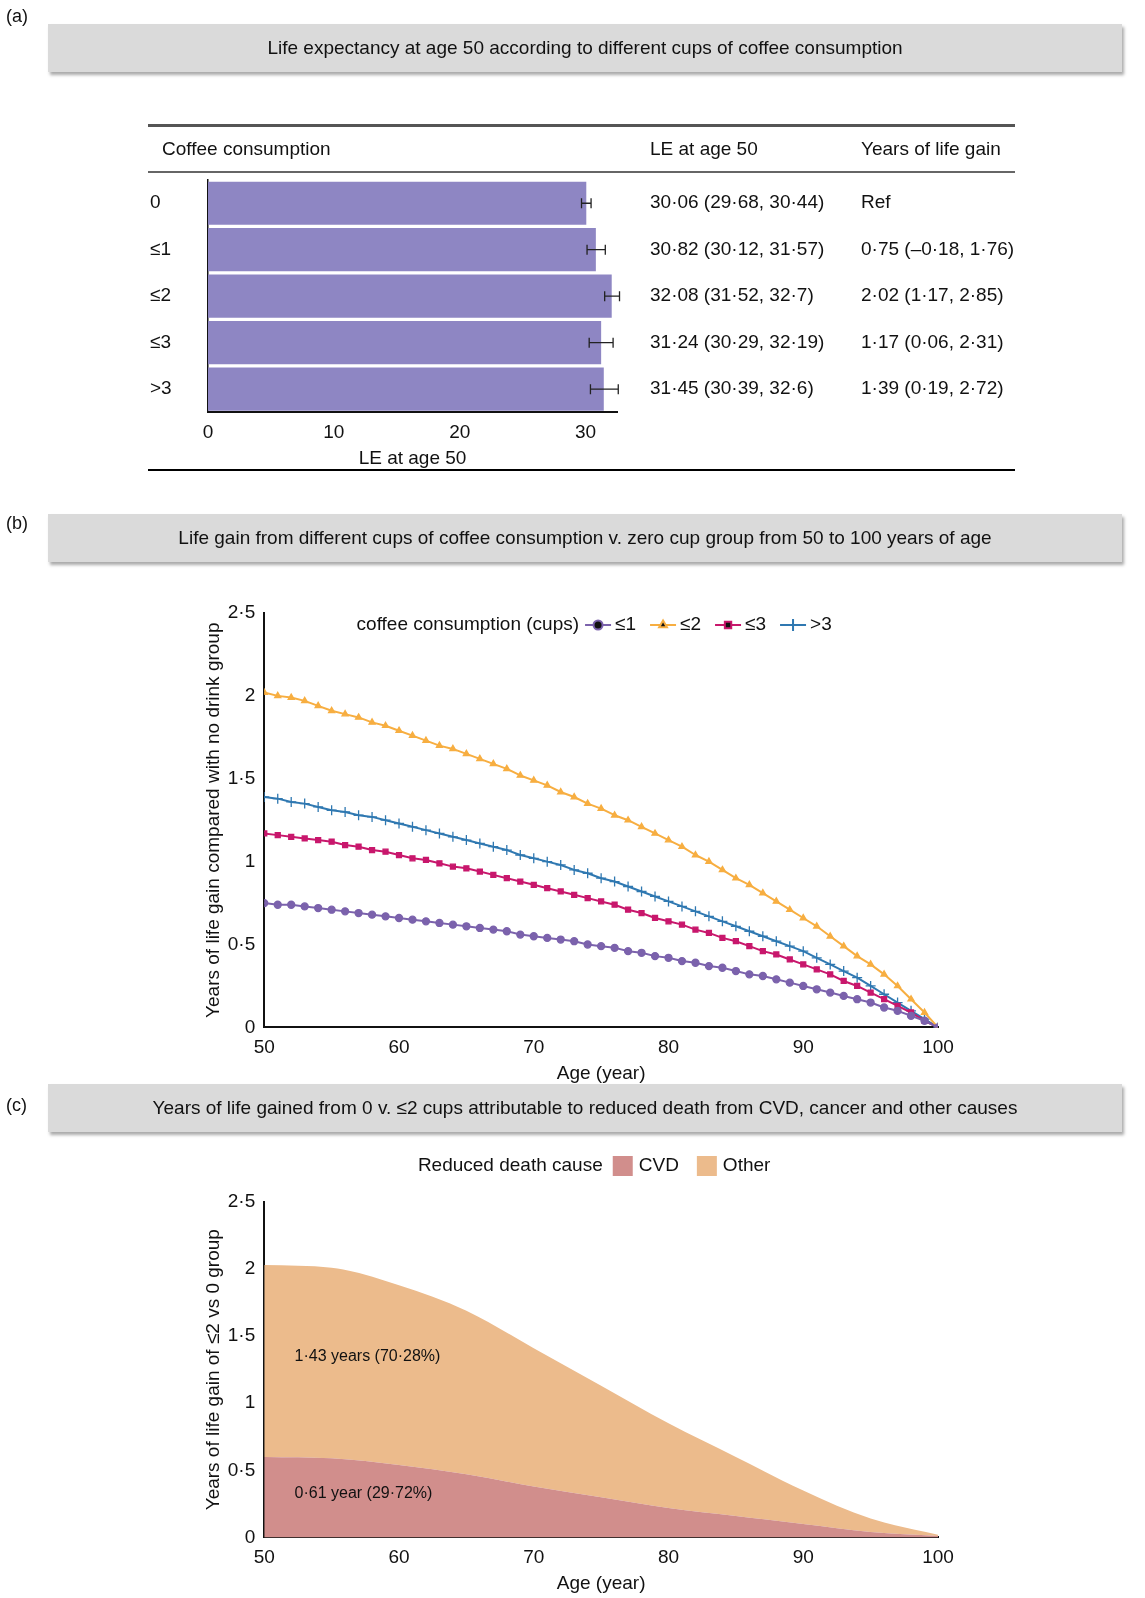 This screenshot has height=1598, width=1145. Describe the element at coordinates (932, 388) in the screenshot. I see `text: 1·39 (0·19, 2·72)` at that location.